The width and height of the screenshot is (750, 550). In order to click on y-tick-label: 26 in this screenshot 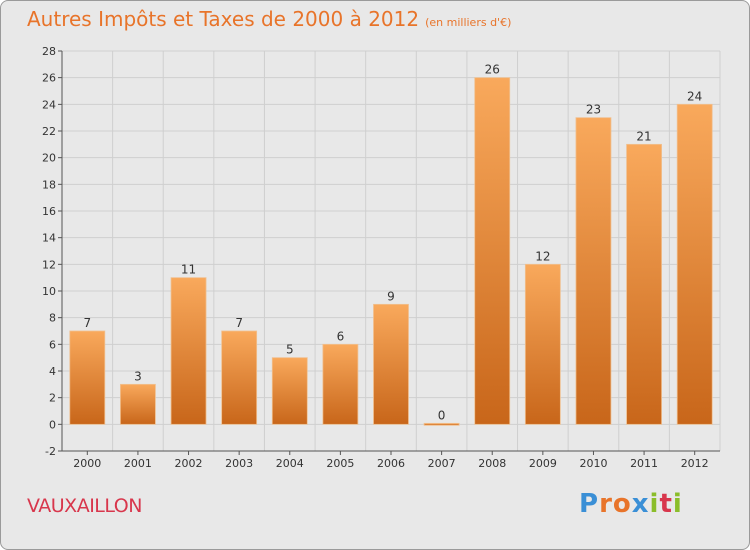, I will do `click(49, 78)`.